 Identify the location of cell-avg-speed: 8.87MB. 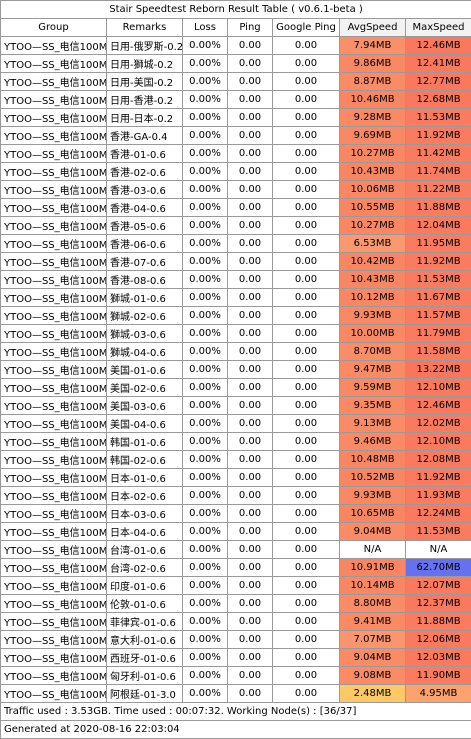
(373, 82).